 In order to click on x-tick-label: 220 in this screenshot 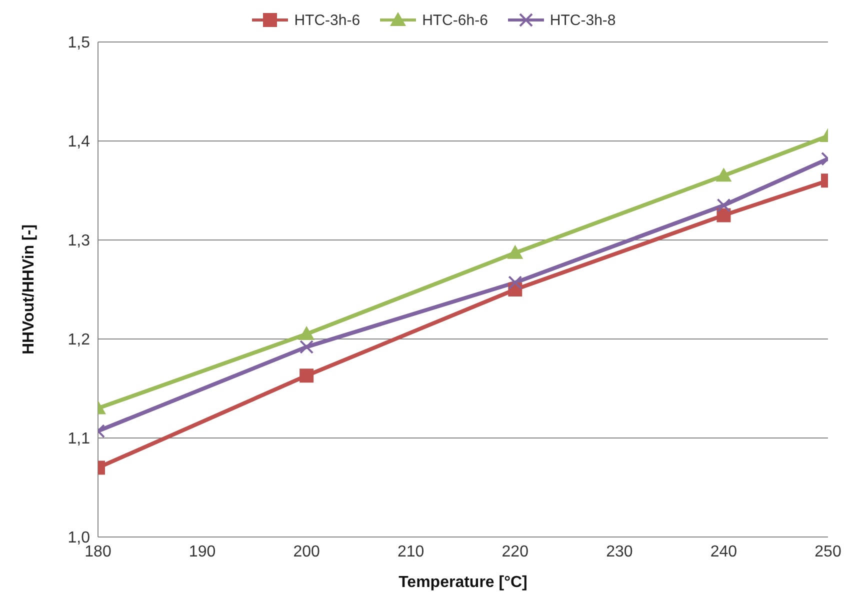, I will do `click(515, 551)`.